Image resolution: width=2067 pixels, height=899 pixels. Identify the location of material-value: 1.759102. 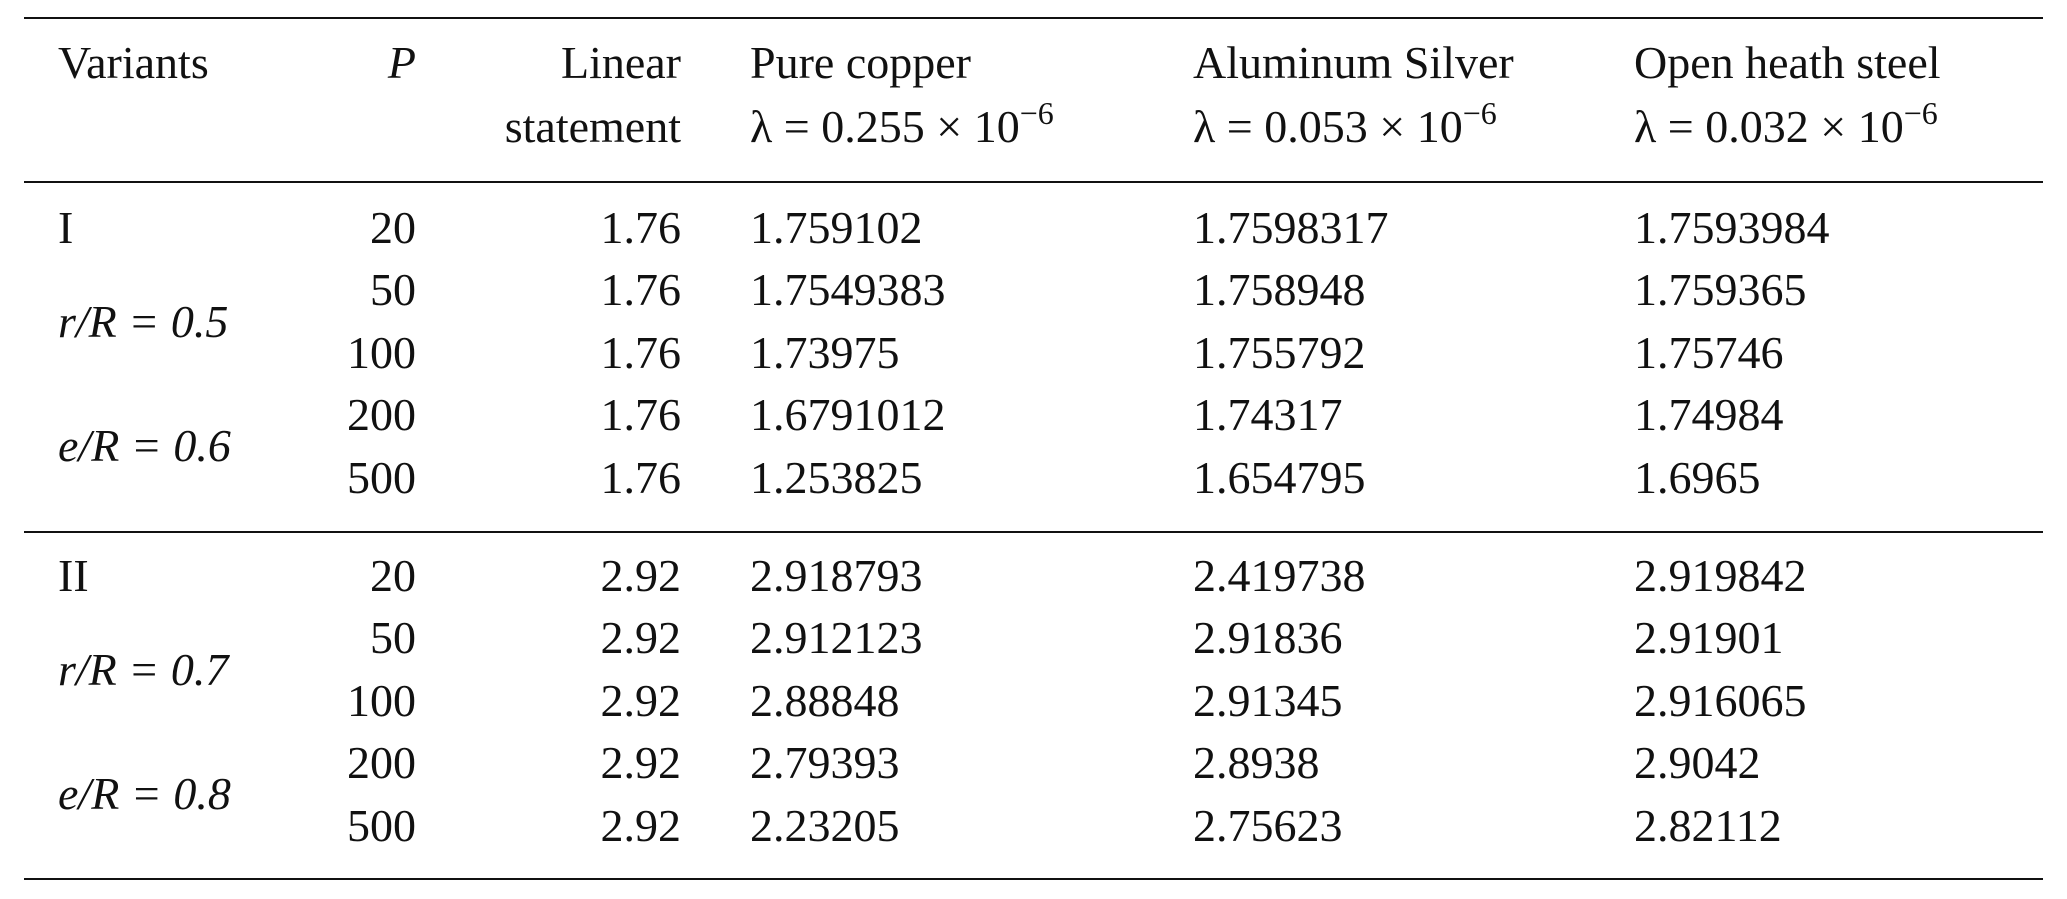
(836, 227).